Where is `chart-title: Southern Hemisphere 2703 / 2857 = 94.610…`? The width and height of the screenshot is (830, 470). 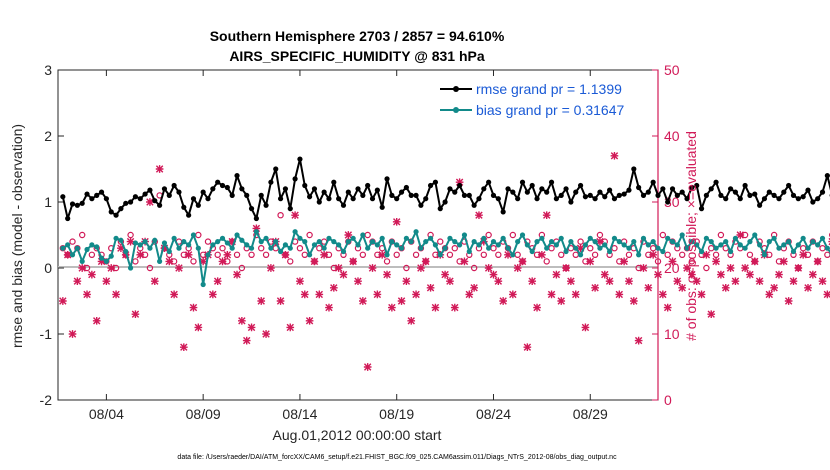 chart-title: Southern Hemisphere 2703 / 2857 = 94.610… is located at coordinates (357, 36).